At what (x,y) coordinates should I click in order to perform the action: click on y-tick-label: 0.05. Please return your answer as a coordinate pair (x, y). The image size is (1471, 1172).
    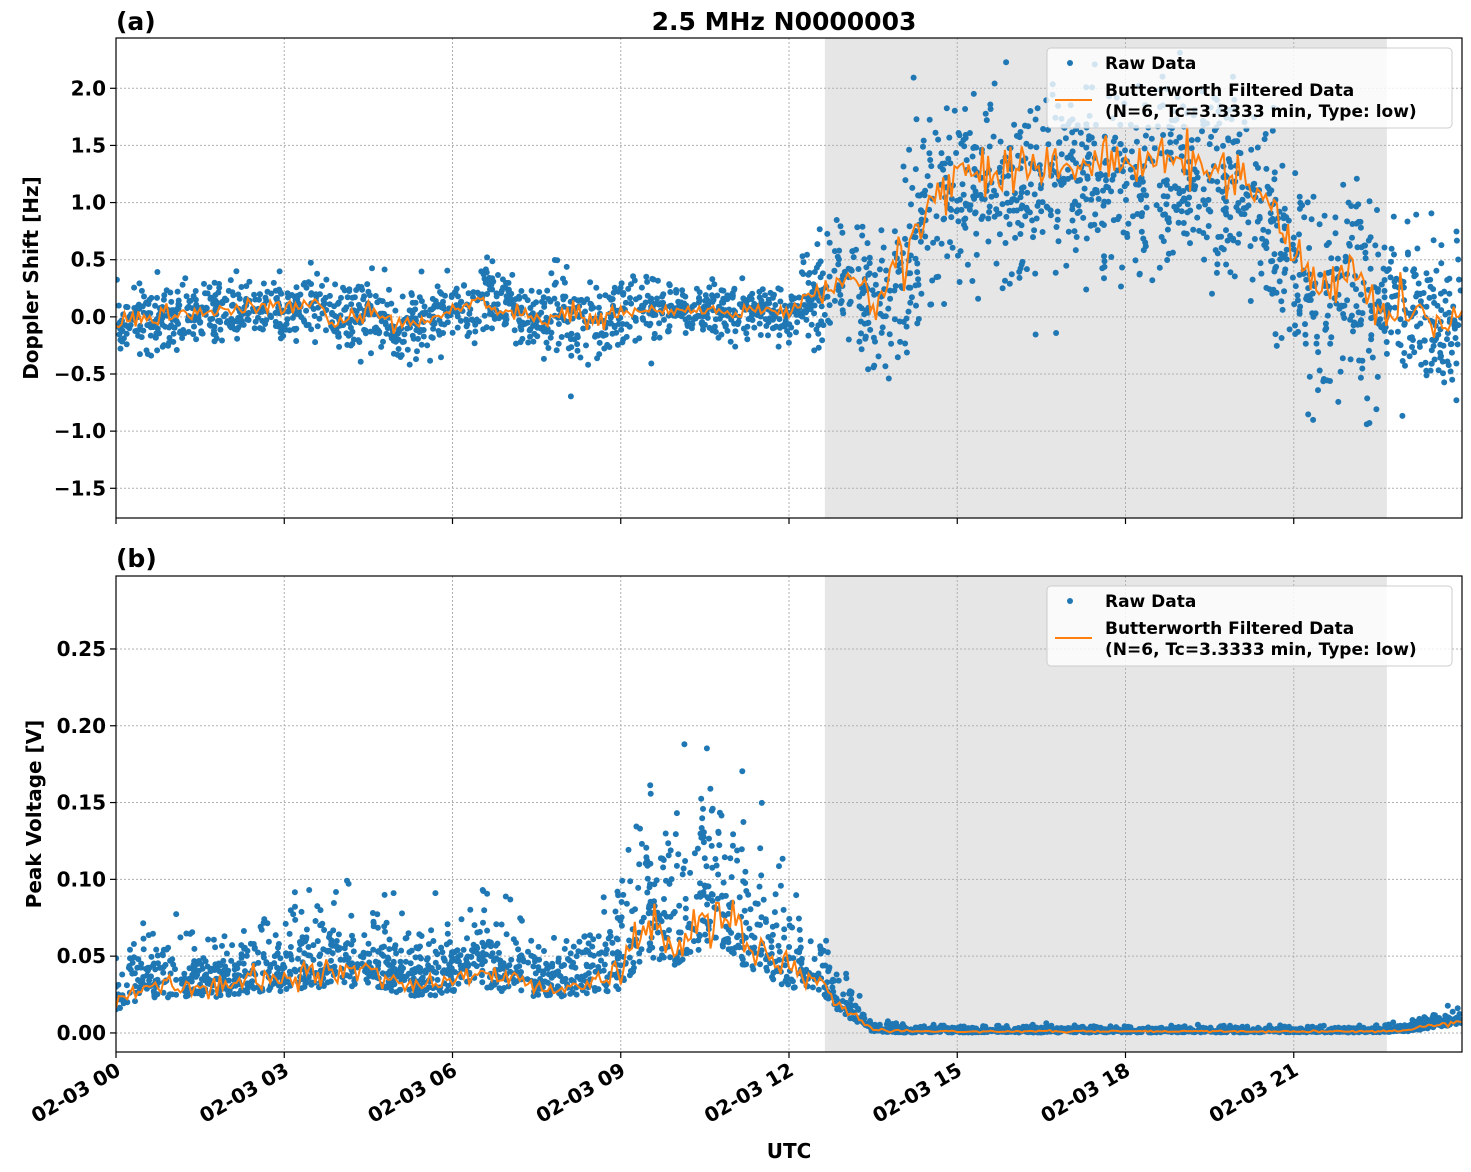
    Looking at the image, I should click on (81, 956).